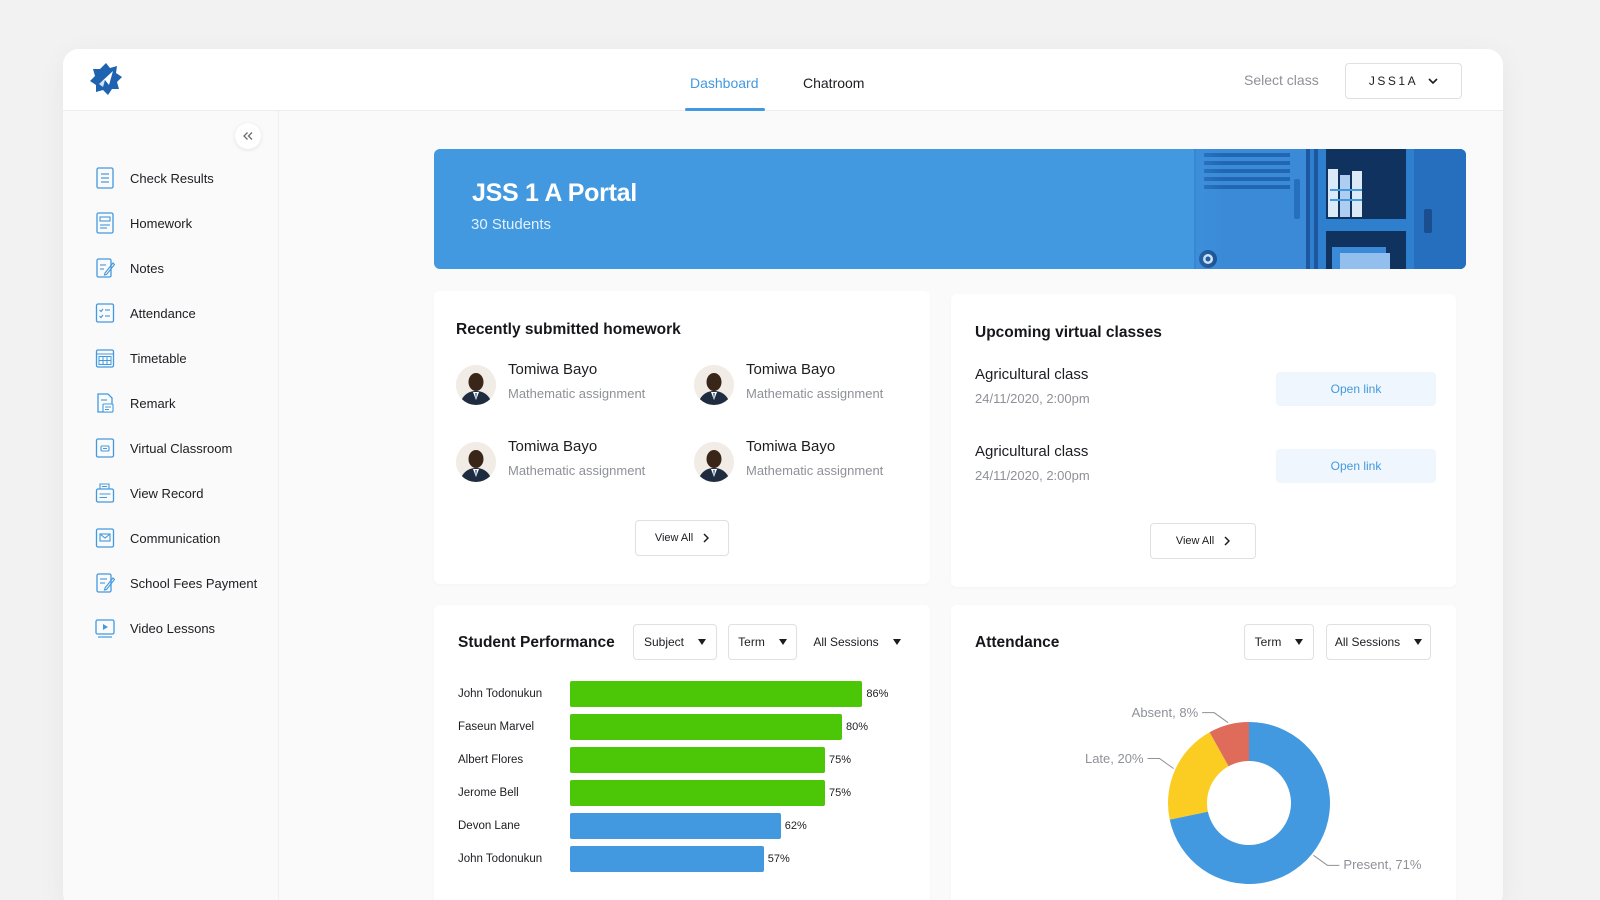  What do you see at coordinates (129, 268) in the screenshot?
I see `sidebar-item-notes: Notes` at bounding box center [129, 268].